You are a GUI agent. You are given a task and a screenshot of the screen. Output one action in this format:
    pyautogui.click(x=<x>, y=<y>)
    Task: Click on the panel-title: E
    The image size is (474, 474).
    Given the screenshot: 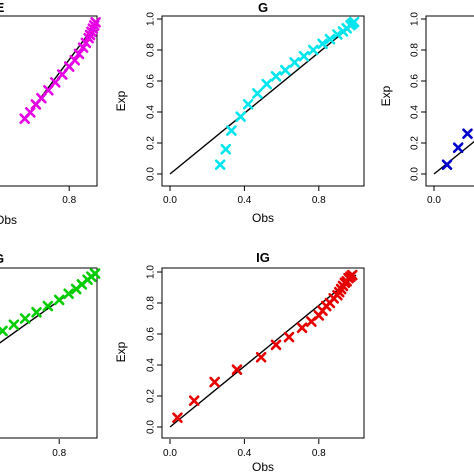 What is the action you would take?
    pyautogui.click(x=2, y=7)
    